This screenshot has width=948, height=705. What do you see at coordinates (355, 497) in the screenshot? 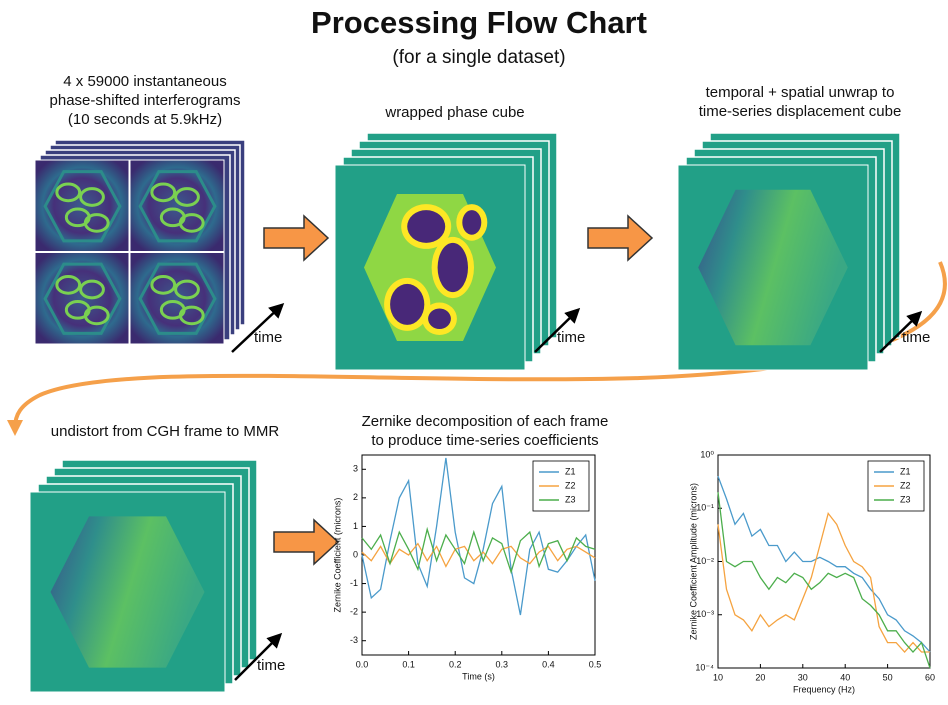
I see `y-tick-label: 2` at bounding box center [355, 497].